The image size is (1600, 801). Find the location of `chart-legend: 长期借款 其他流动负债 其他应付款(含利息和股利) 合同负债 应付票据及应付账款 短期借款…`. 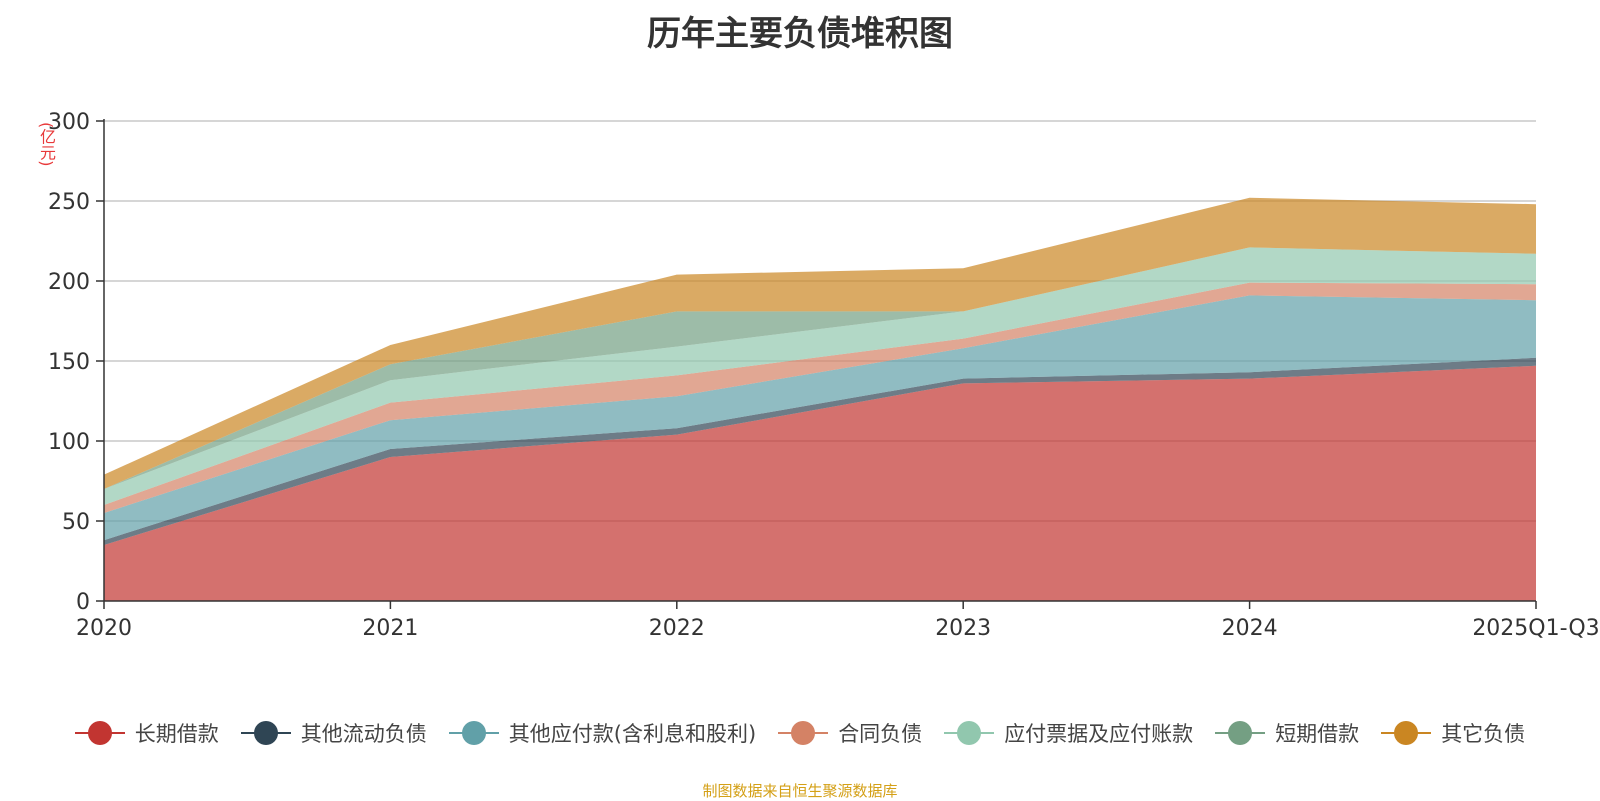

chart-legend: 长期借款 其他流动负债 其他应付款(含利息和股利) 合同负债 应付票据及应付账款 短期借款… is located at coordinates (800, 733).